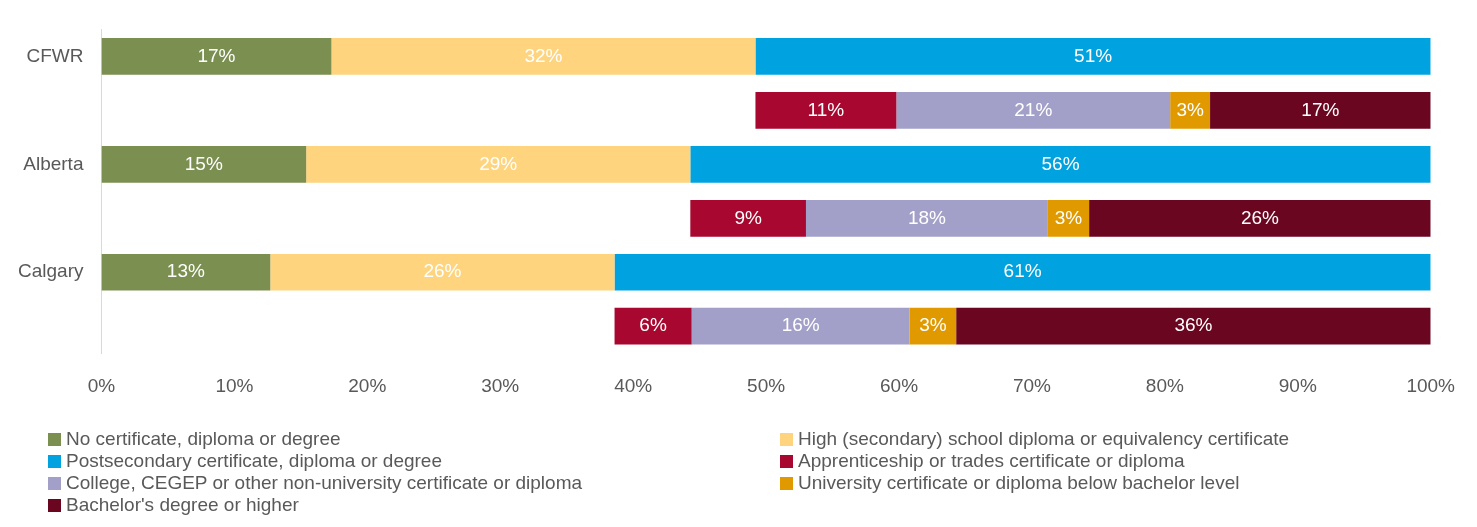 Image resolution: width=1477 pixels, height=527 pixels. Describe the element at coordinates (55, 55) in the screenshot. I see `y-tick-label: CFWR` at that location.